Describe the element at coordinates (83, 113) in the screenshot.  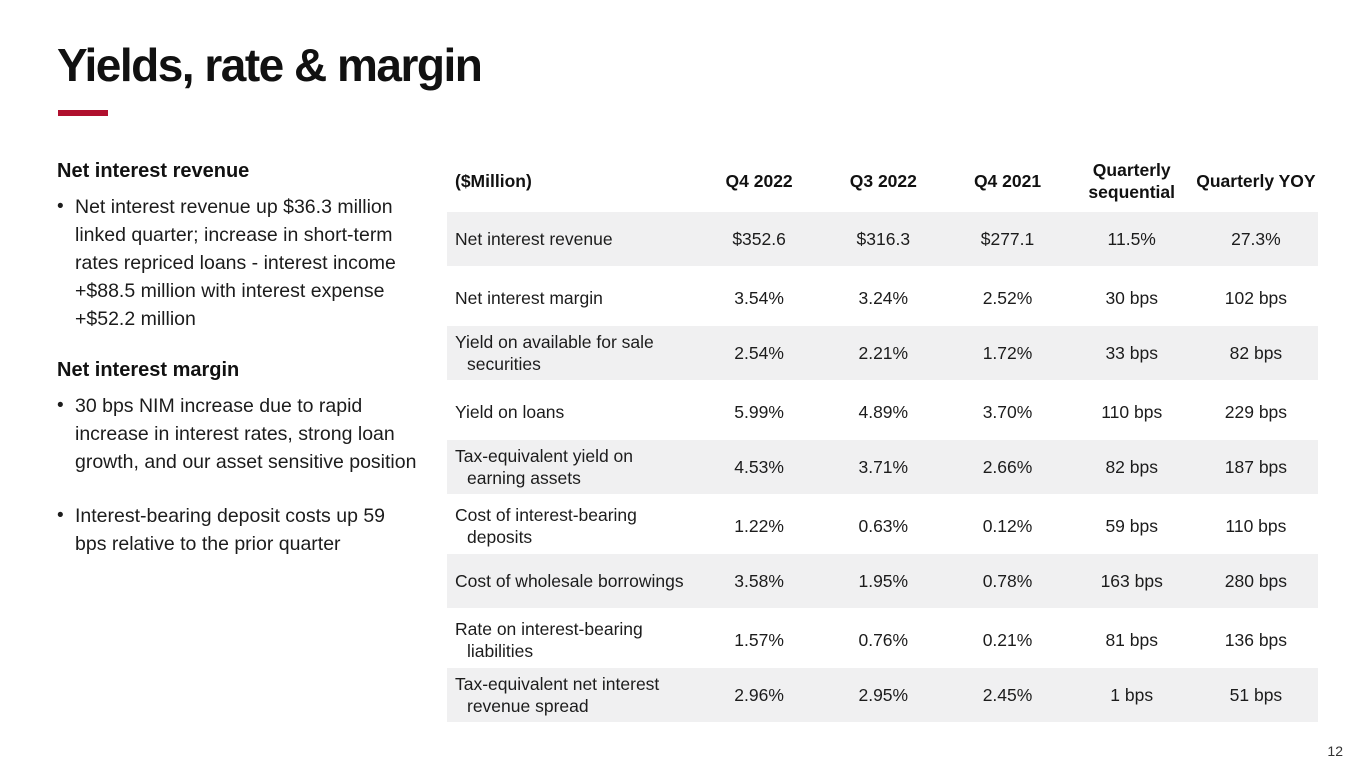
I see `title-accent-bar` at that location.